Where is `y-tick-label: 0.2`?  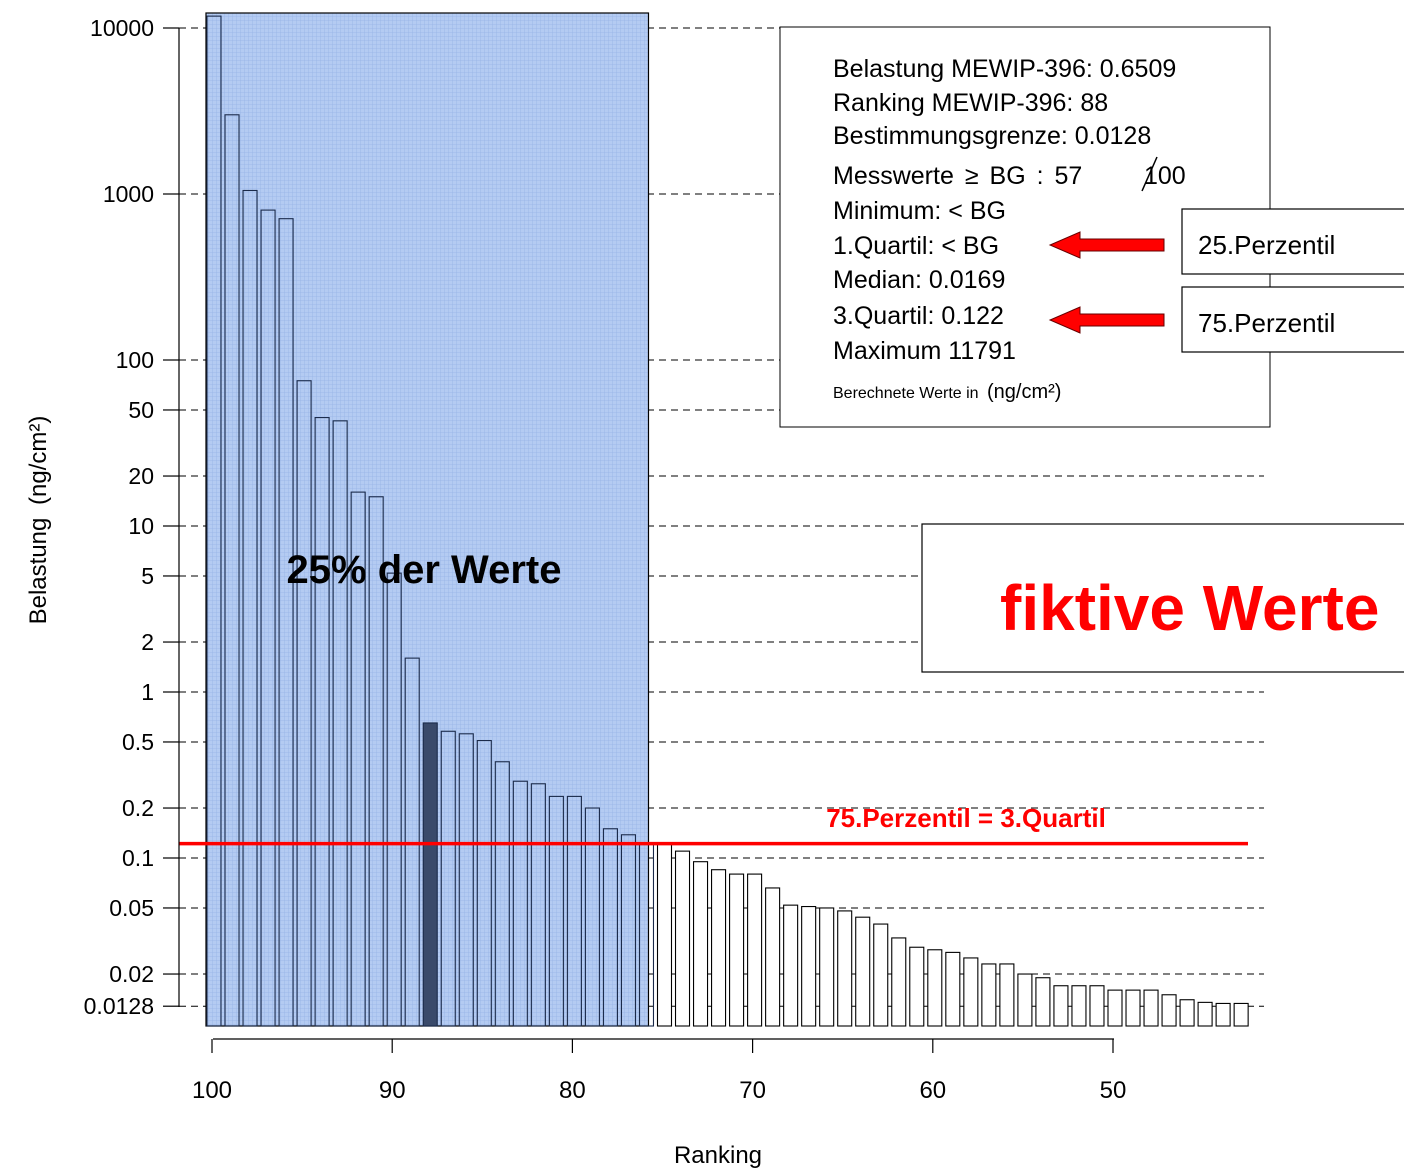
y-tick-label: 0.2 is located at coordinates (138, 808).